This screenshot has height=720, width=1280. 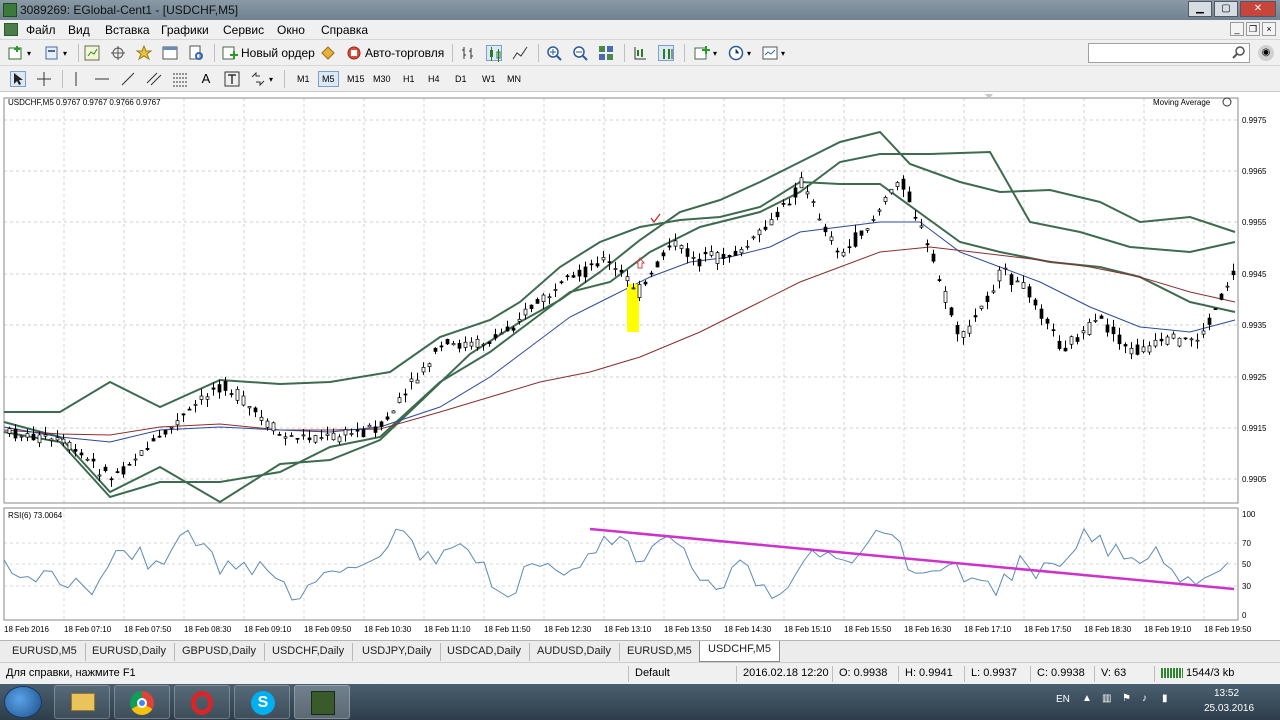 What do you see at coordinates (1226, 9) in the screenshot?
I see `maximize-button: ▢` at bounding box center [1226, 9].